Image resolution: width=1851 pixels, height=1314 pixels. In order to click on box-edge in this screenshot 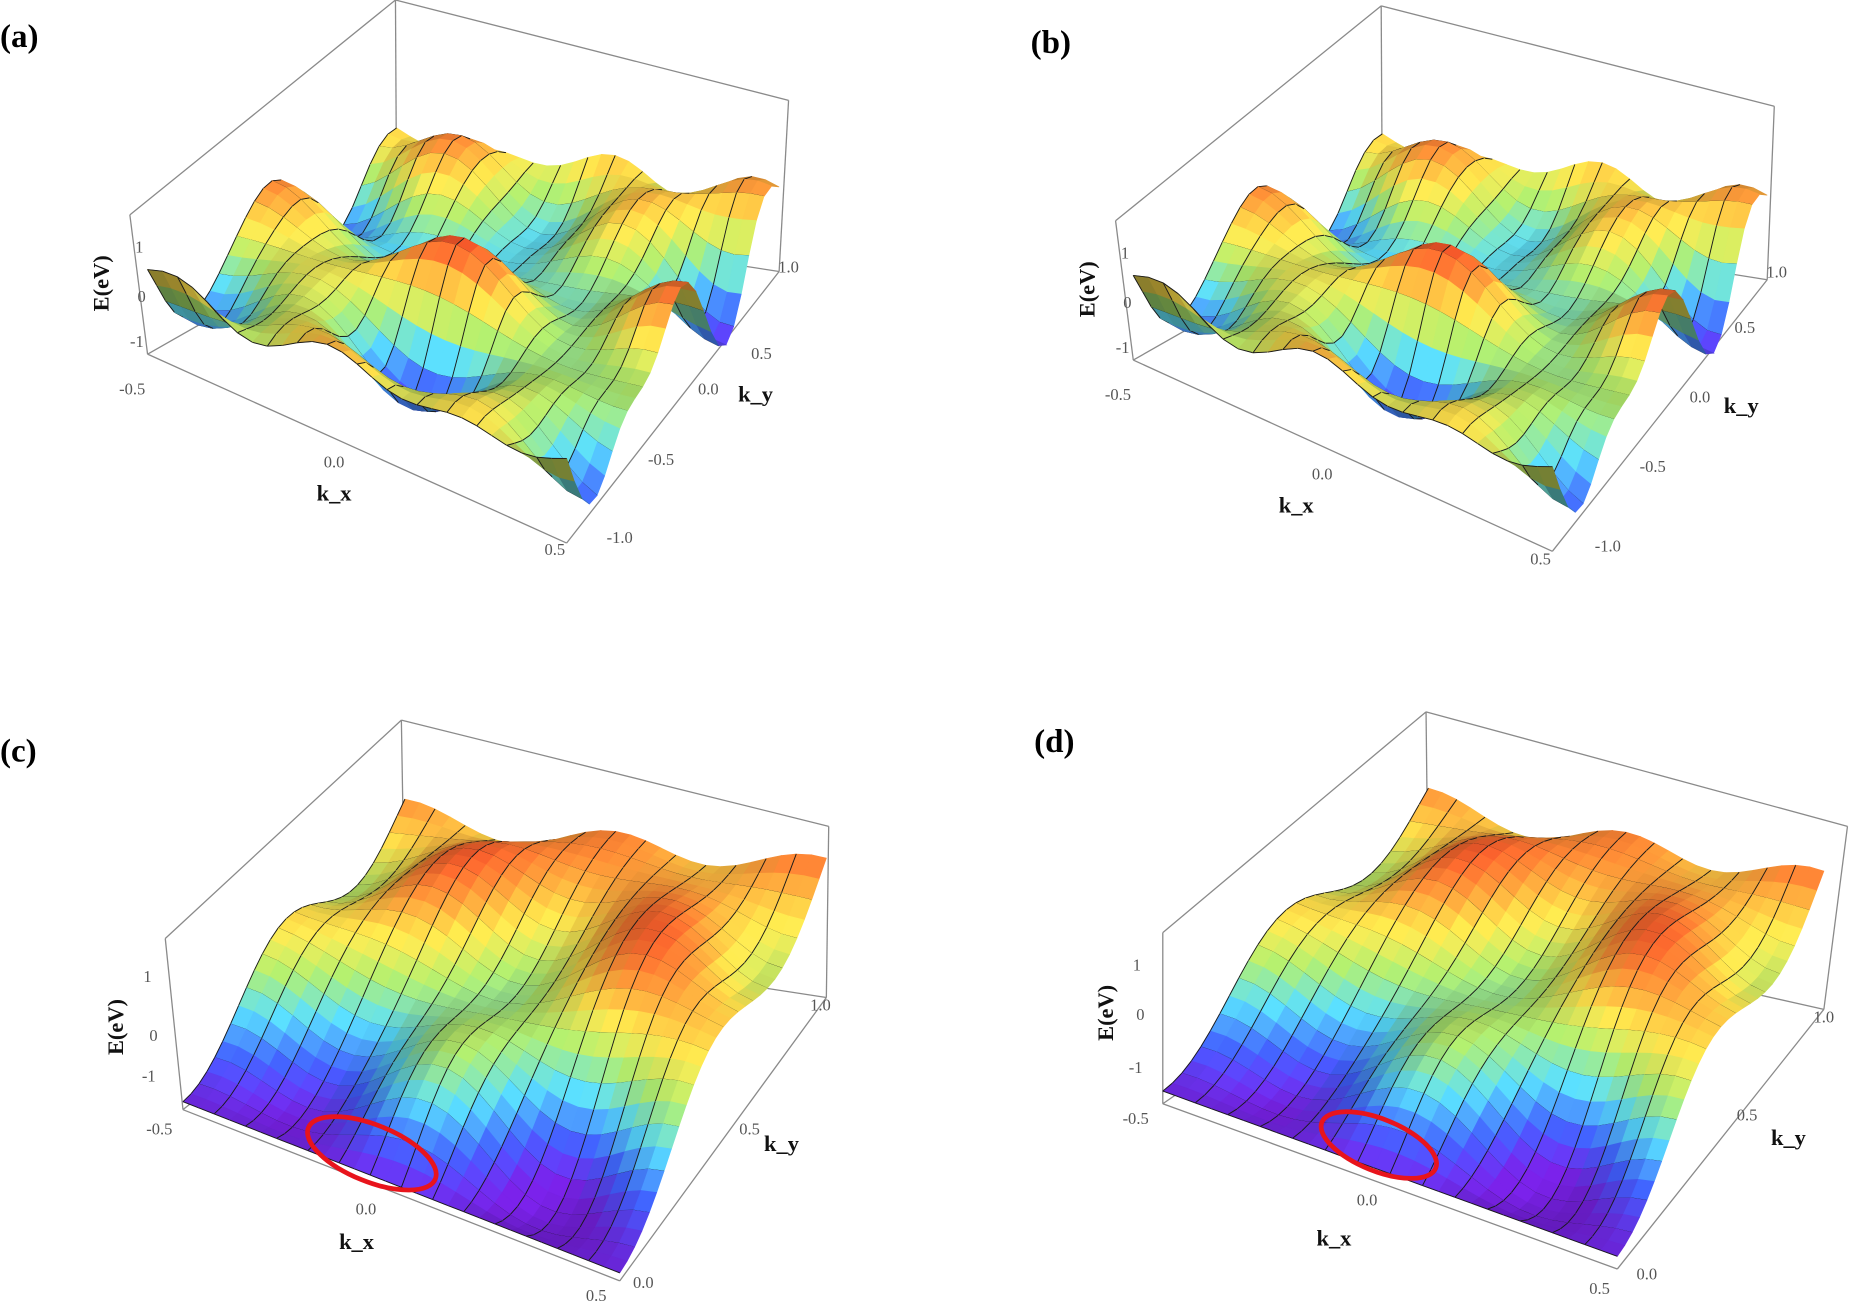, I will do `click(1578, 56)`.